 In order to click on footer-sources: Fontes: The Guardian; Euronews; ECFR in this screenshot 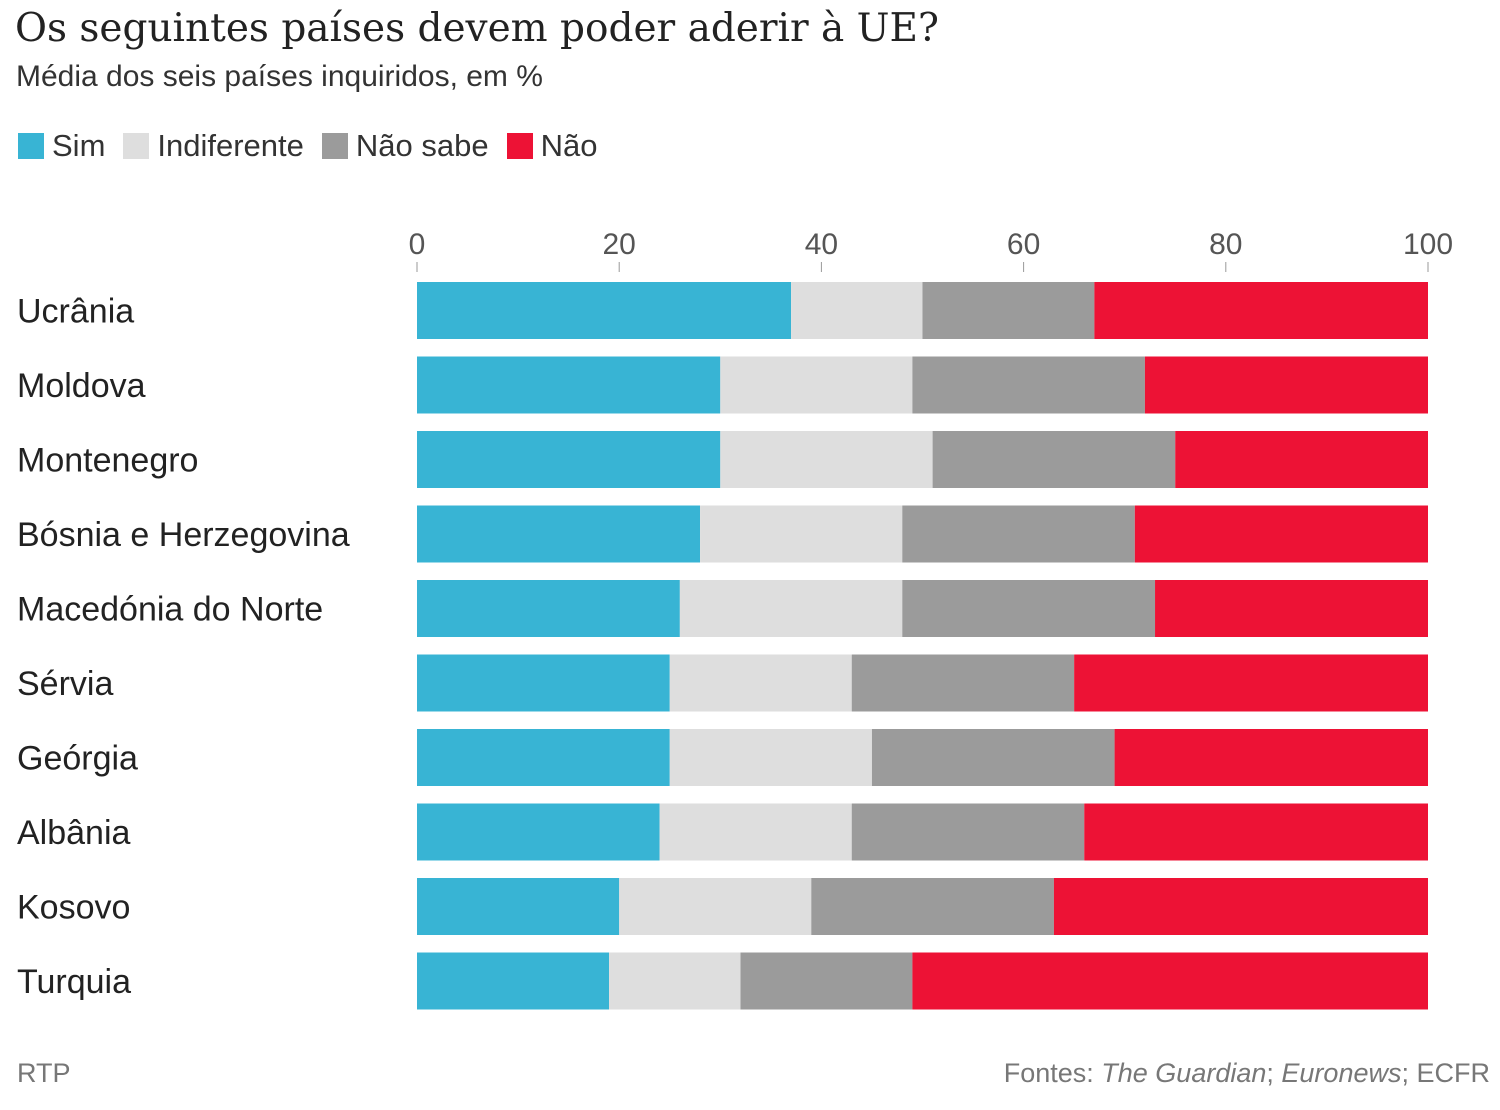, I will do `click(1247, 1073)`.